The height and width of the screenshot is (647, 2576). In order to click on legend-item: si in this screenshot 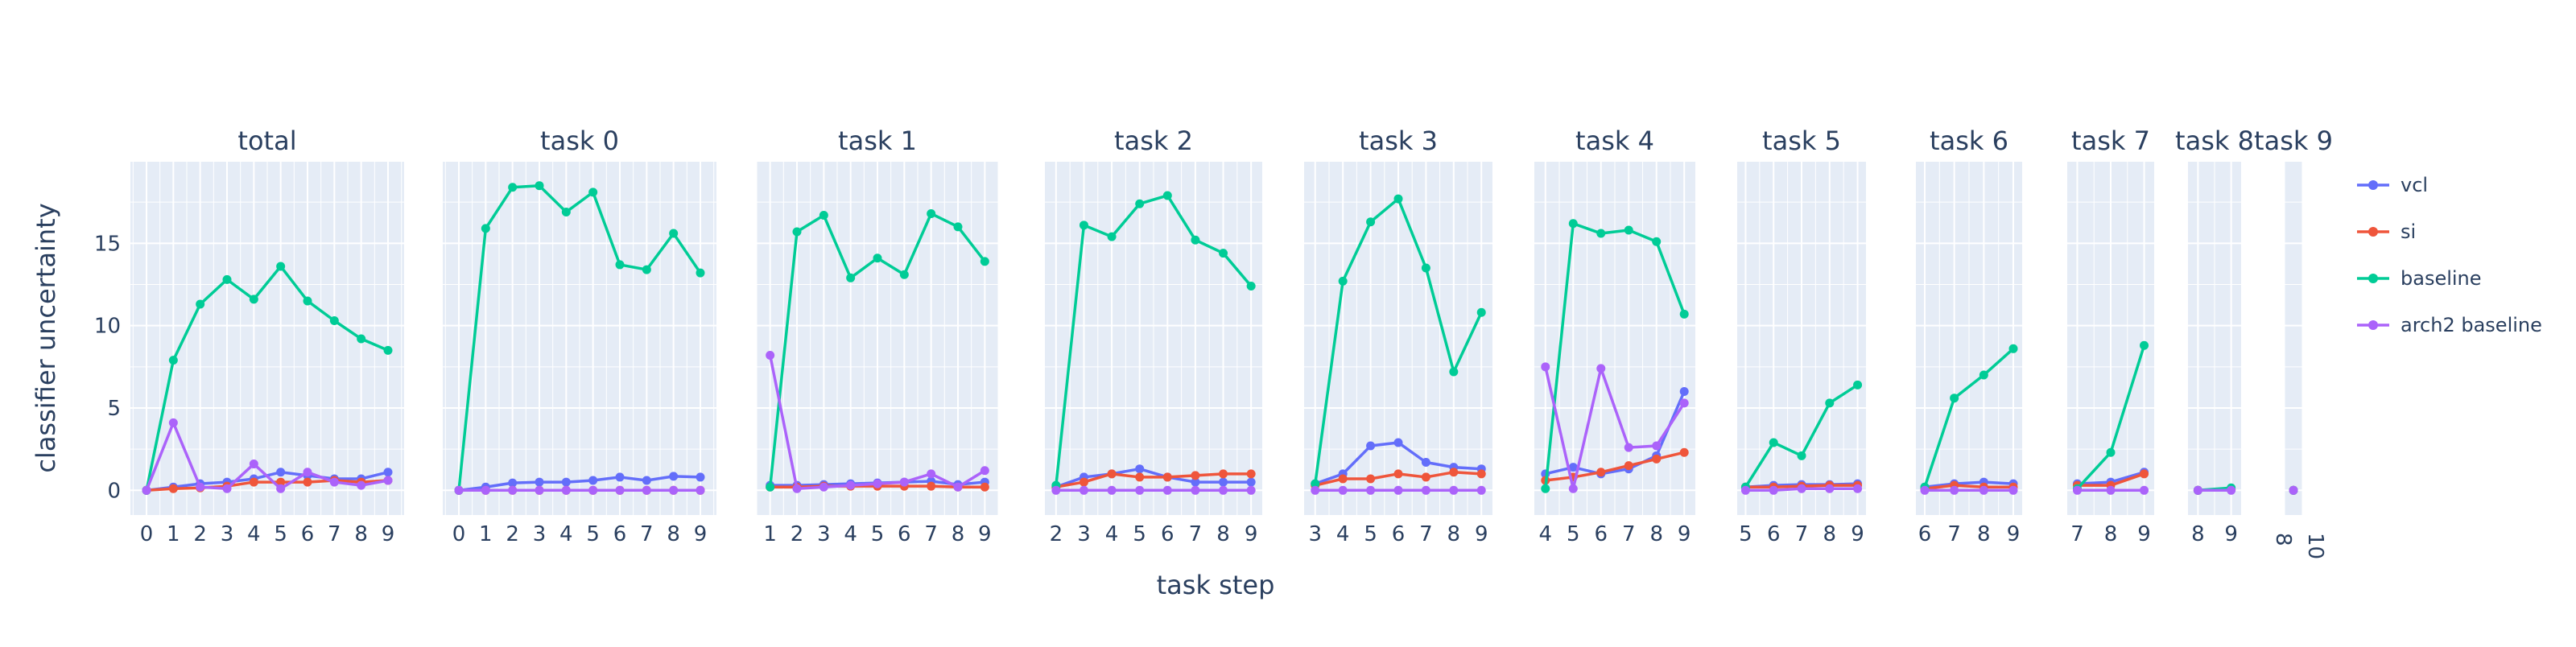, I will do `click(2386, 231)`.